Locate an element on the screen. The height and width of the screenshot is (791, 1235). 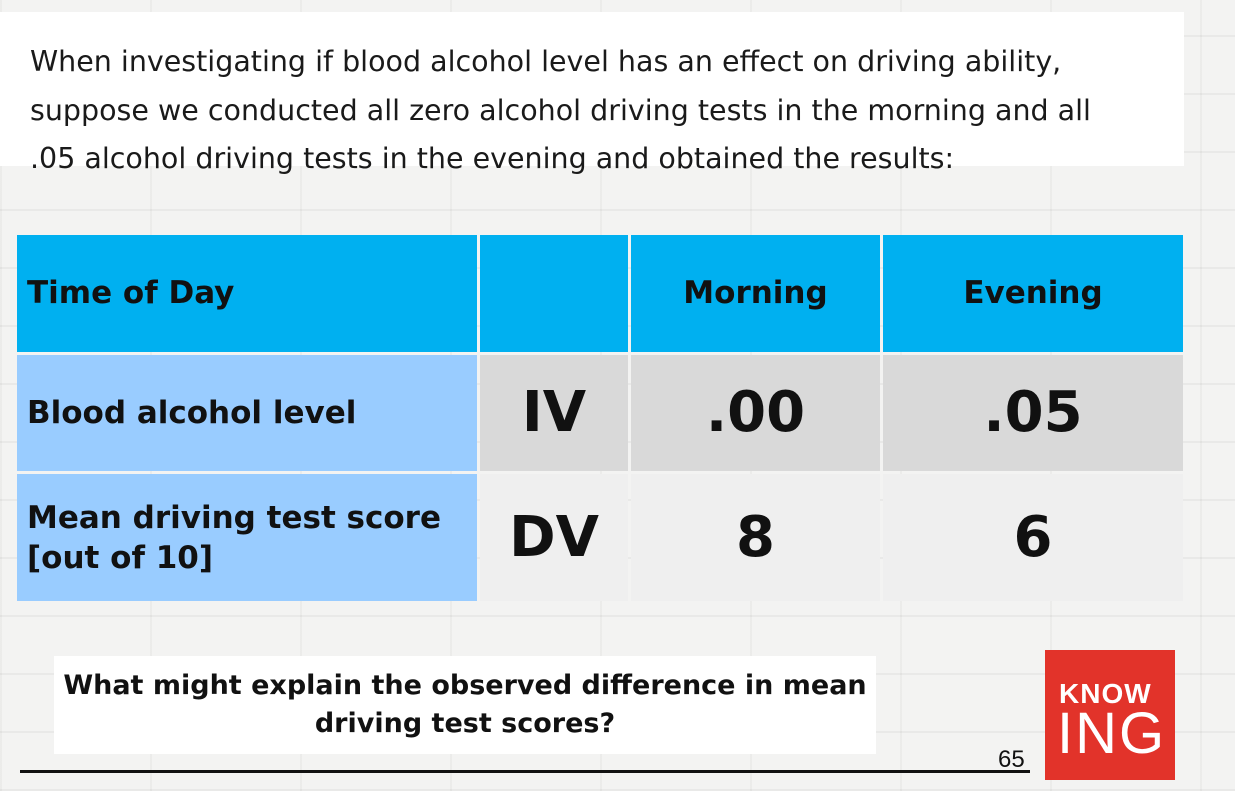
header-morning: Morning is located at coordinates (755, 293).